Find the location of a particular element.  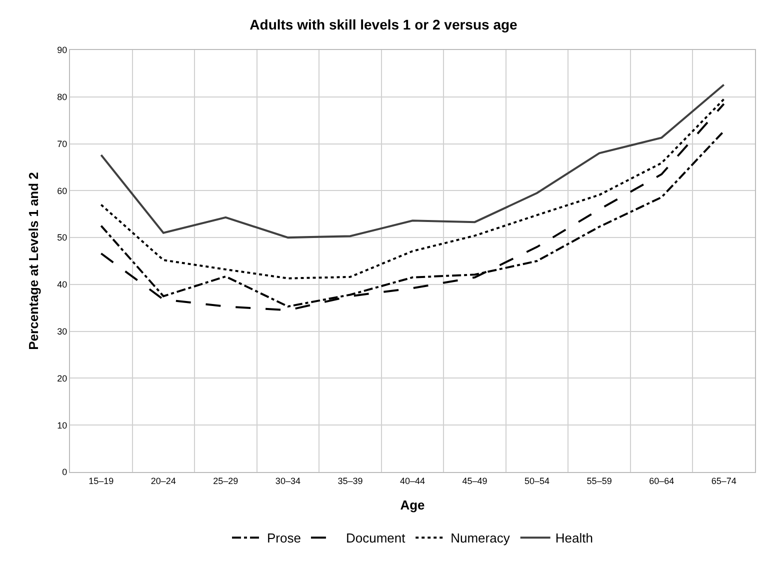

x-tick-label: 65–74 is located at coordinates (723, 481).